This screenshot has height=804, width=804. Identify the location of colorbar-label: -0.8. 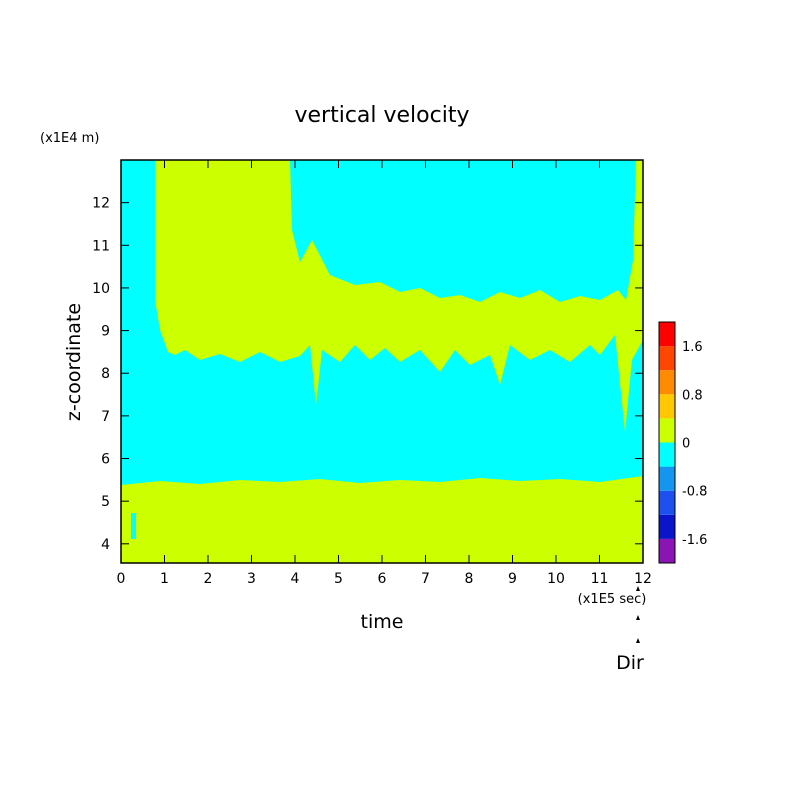
(694, 492).